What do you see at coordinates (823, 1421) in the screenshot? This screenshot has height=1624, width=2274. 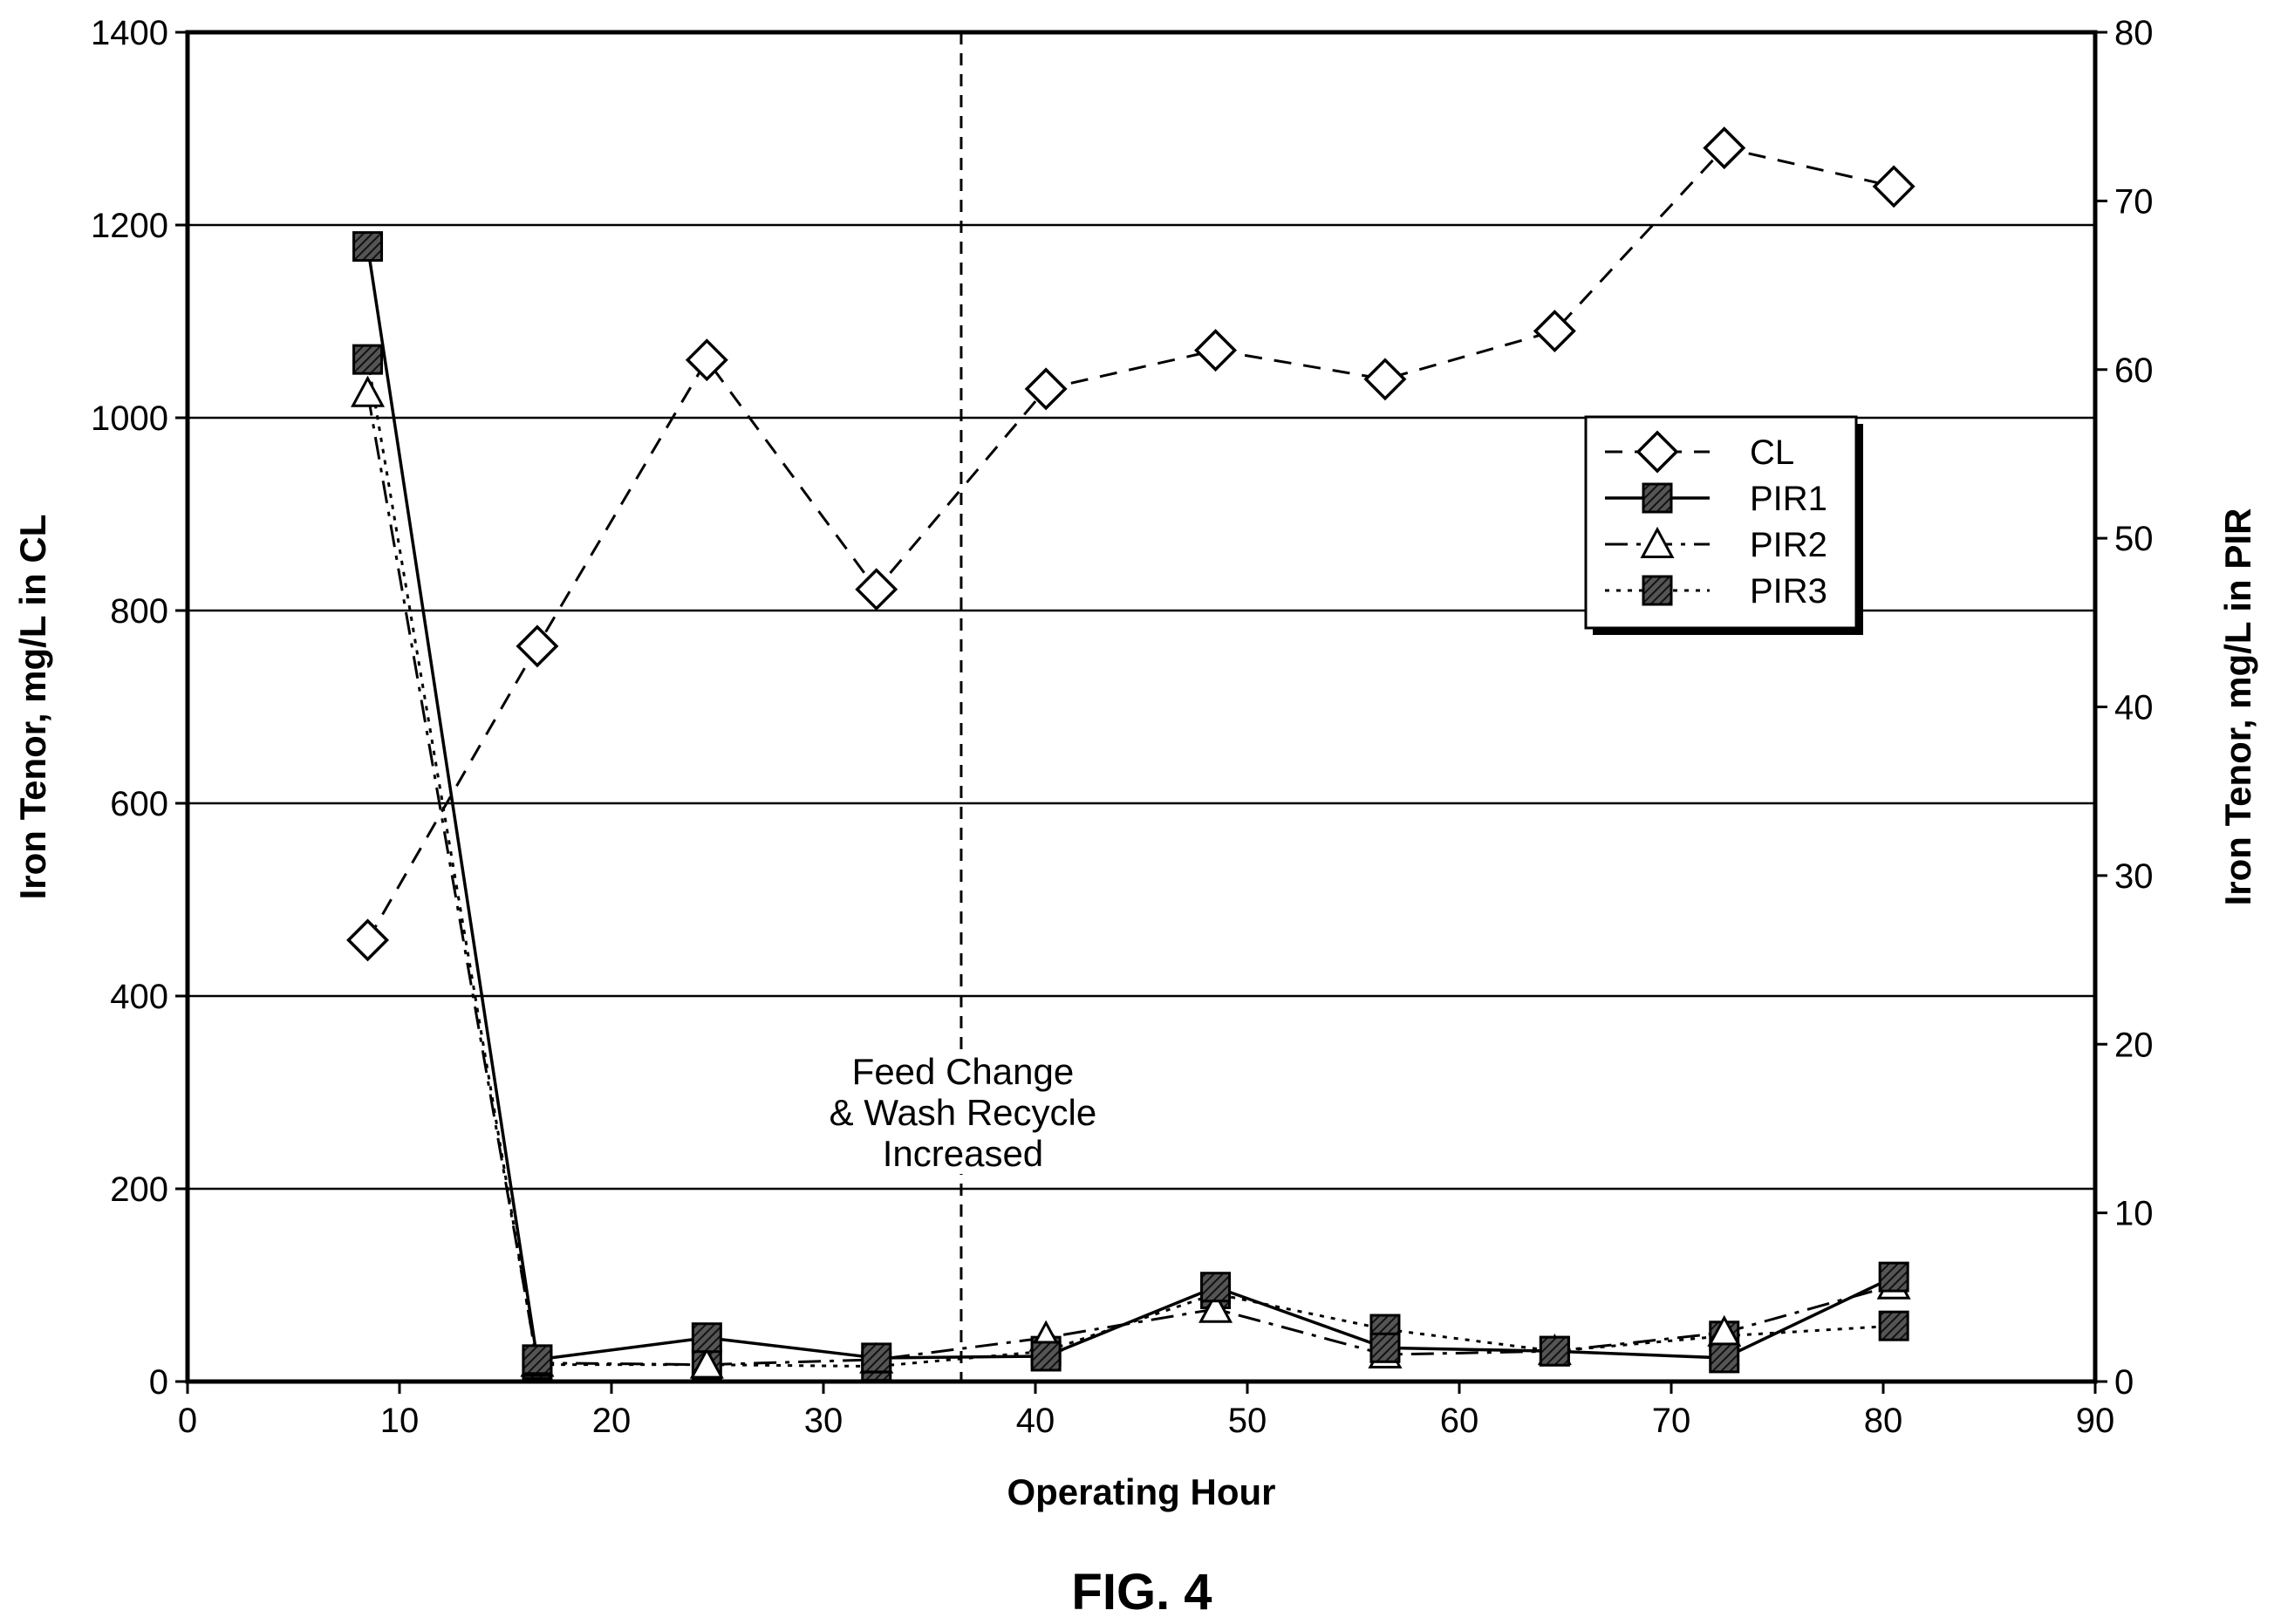 I see `x-tick-label: 30` at bounding box center [823, 1421].